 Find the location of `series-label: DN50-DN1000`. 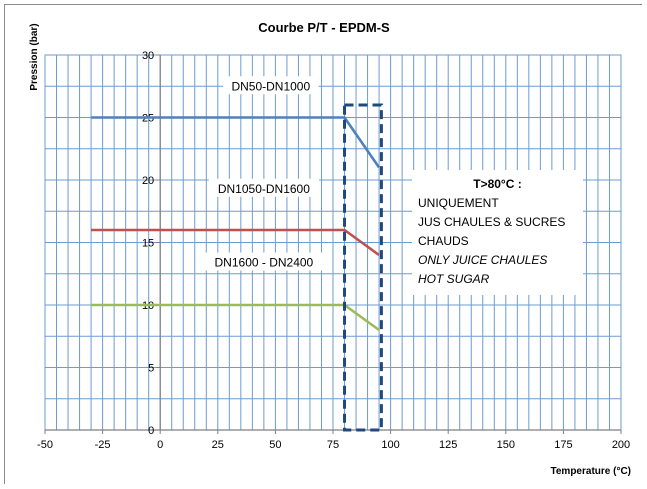

series-label: DN50-DN1000 is located at coordinates (270, 86).